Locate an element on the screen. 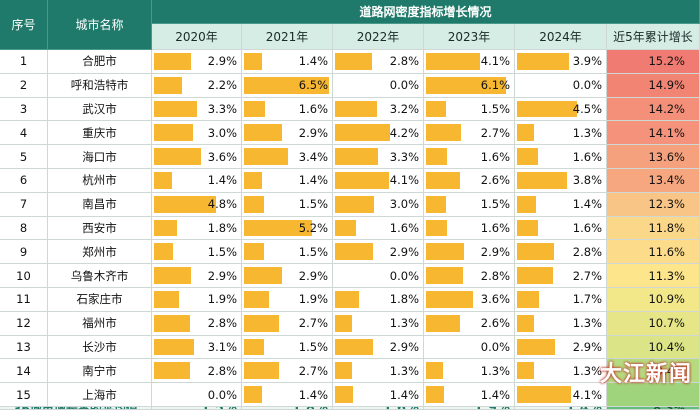  row-index: 8 is located at coordinates (24, 228).